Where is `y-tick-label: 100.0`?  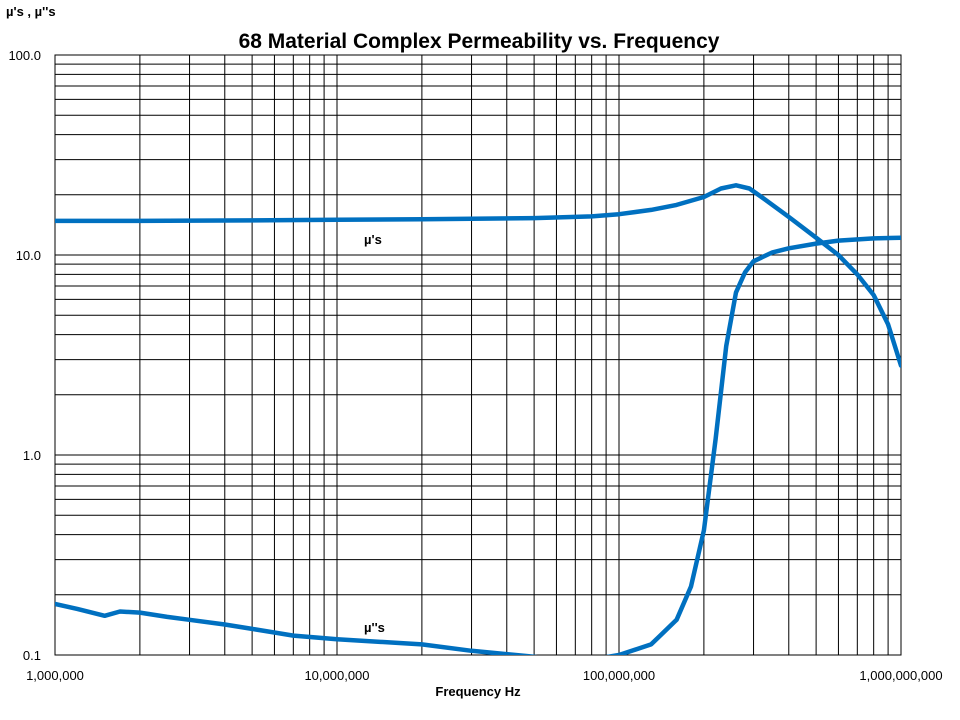
y-tick-label: 100.0 is located at coordinates (24, 55).